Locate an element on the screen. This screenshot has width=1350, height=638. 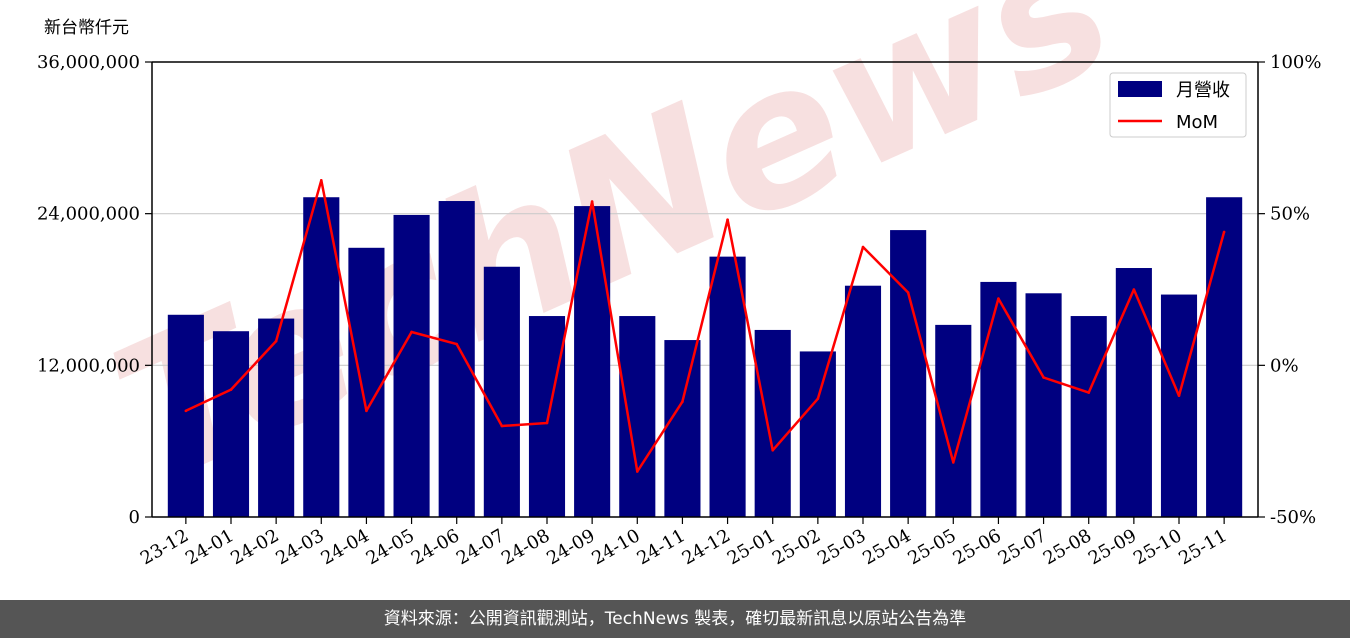
y-left-tick-label: 24,000,000 is located at coordinates (88, 214).